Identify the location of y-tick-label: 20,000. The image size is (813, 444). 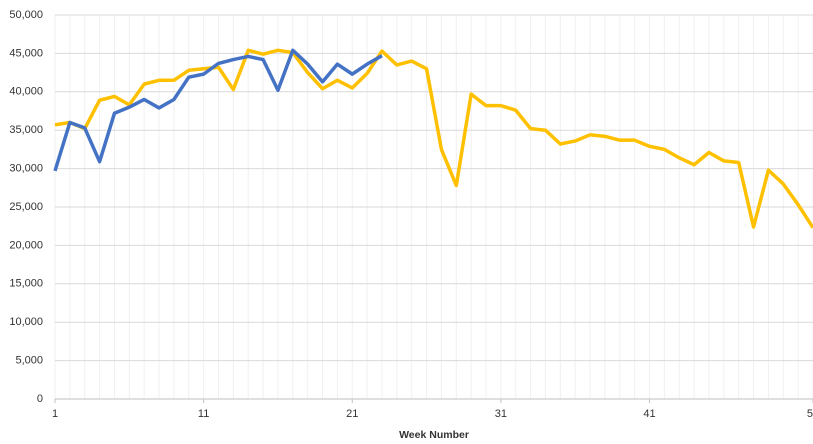
(26, 245).